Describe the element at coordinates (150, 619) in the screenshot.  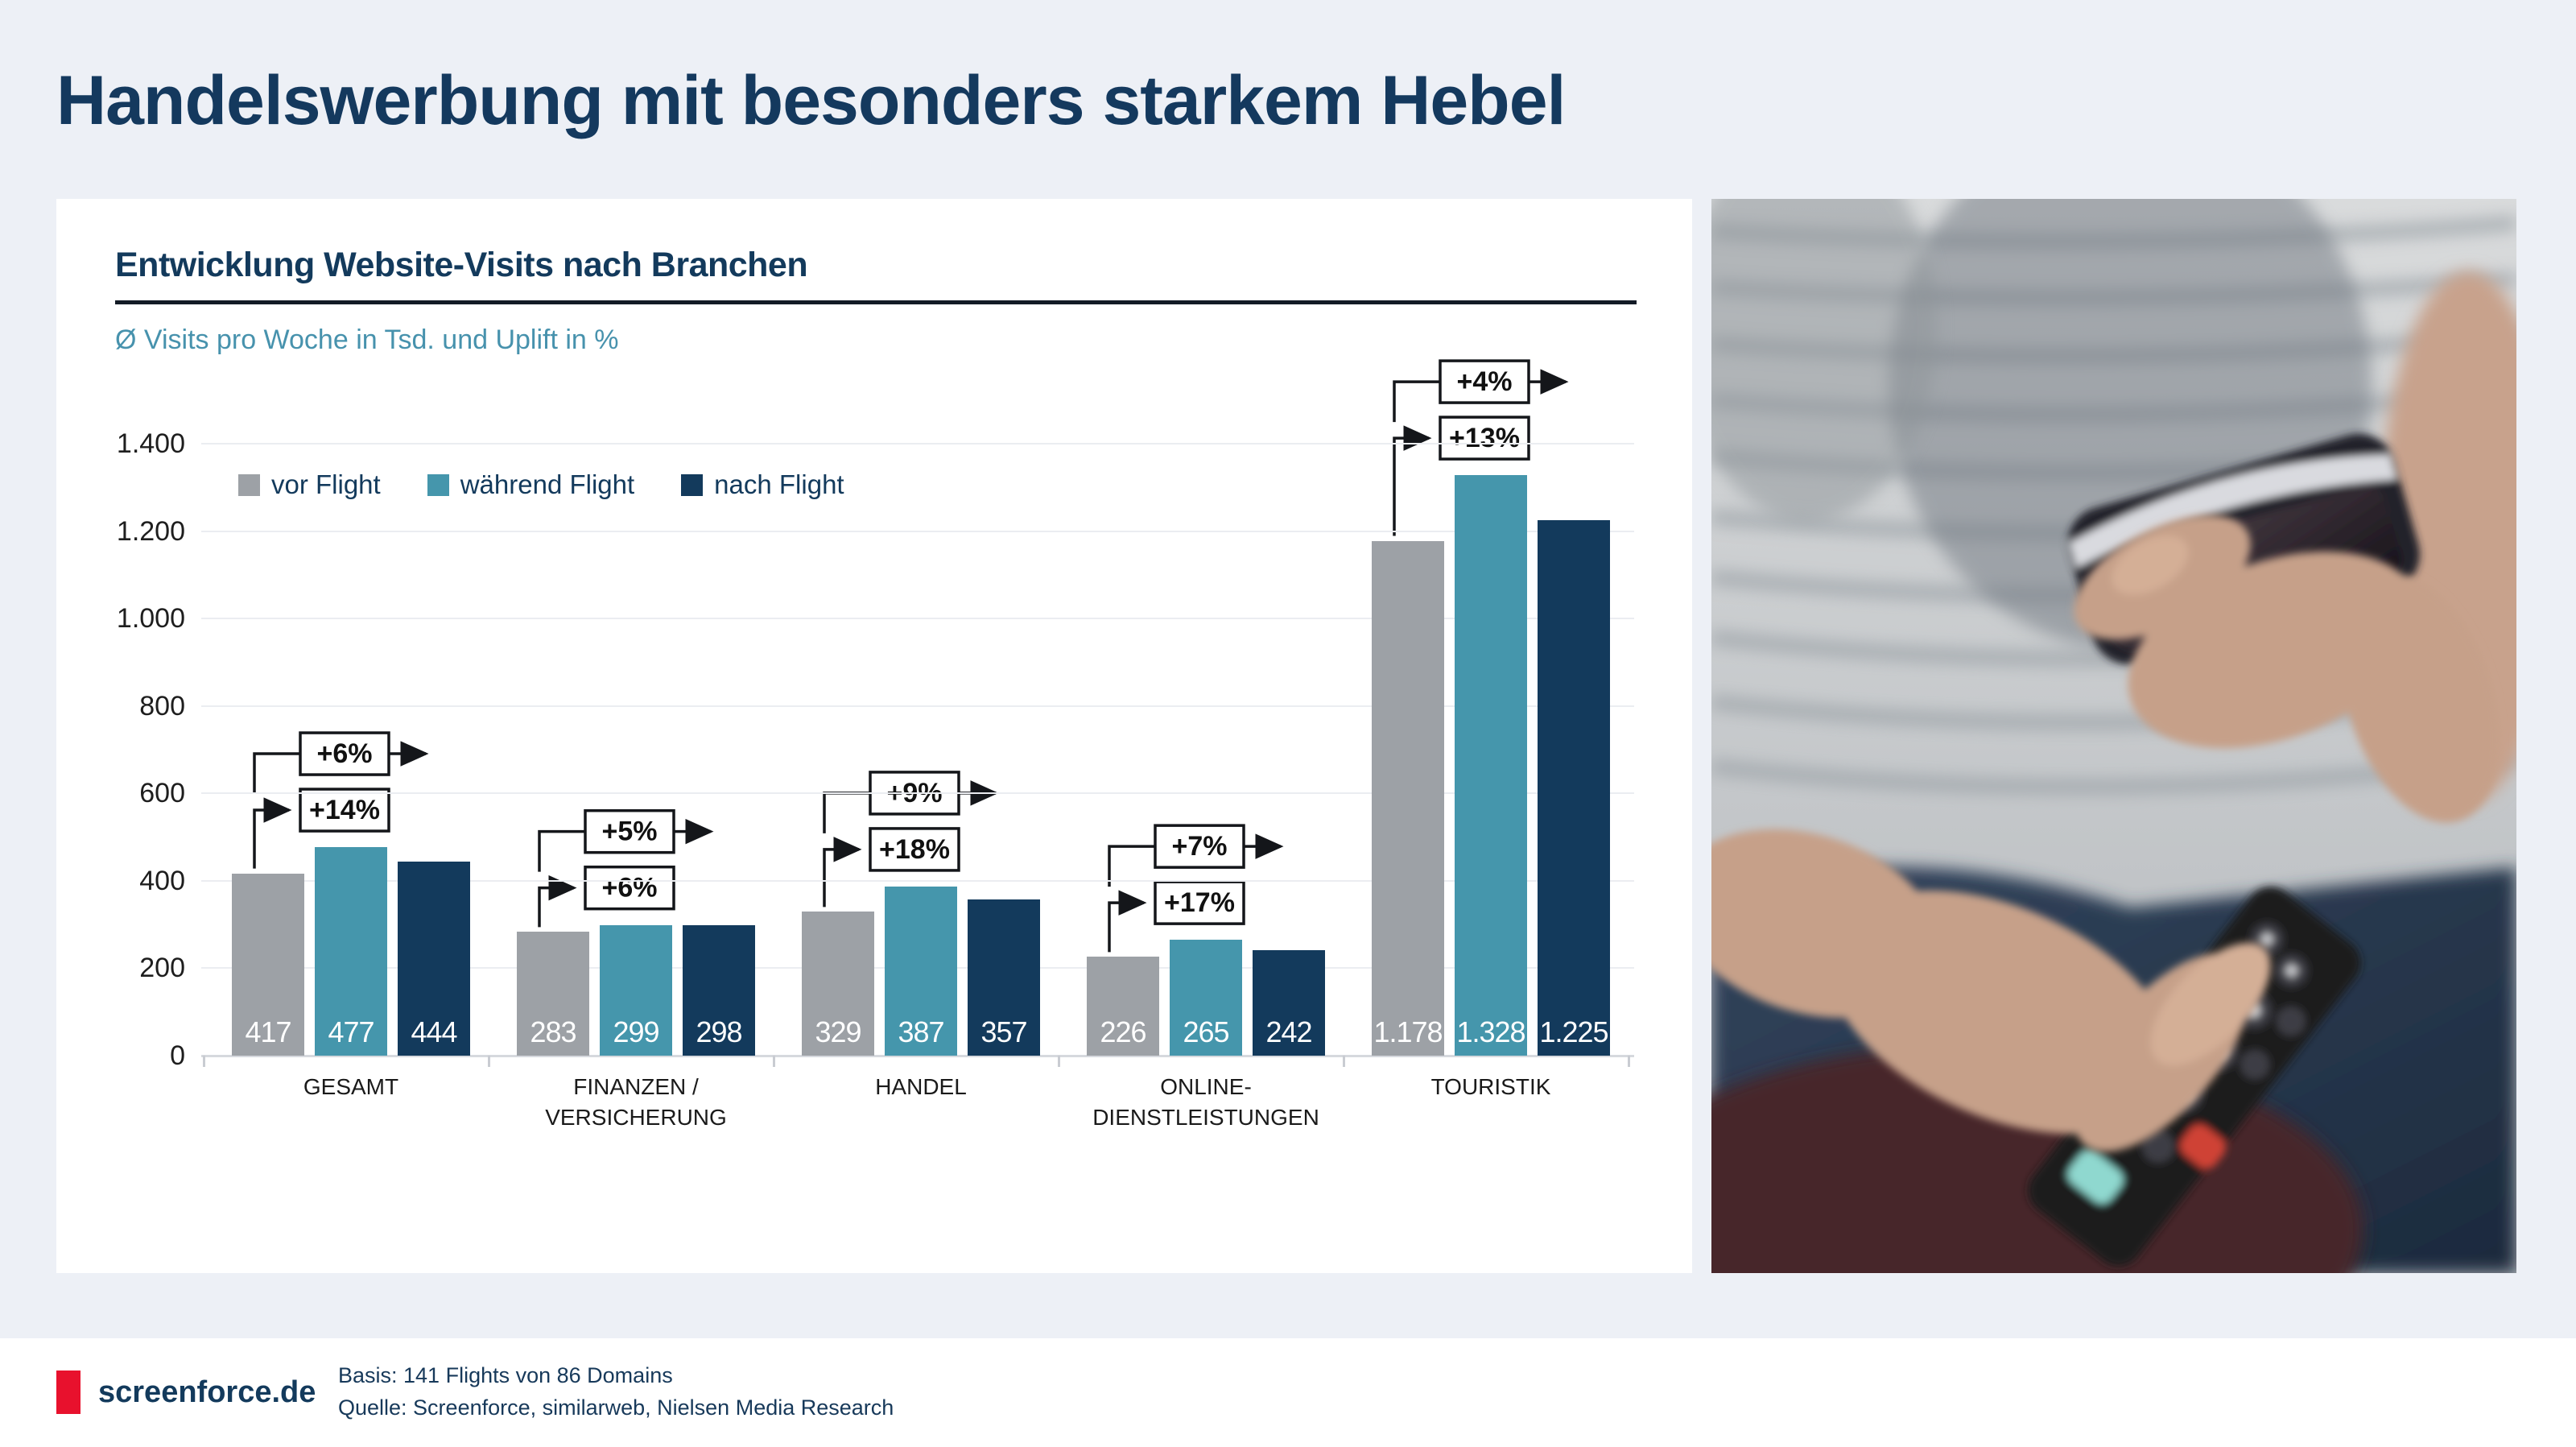
I see `y-tick-label: 1.000` at that location.